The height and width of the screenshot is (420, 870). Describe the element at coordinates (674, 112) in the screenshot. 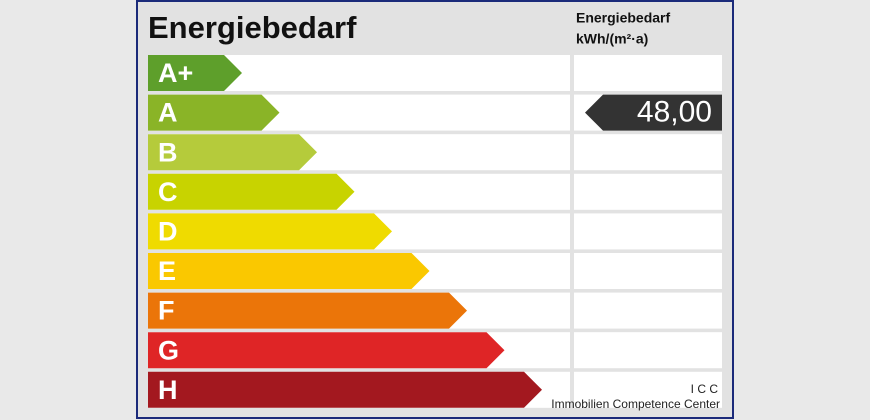

I see `value-text: 48,00` at that location.